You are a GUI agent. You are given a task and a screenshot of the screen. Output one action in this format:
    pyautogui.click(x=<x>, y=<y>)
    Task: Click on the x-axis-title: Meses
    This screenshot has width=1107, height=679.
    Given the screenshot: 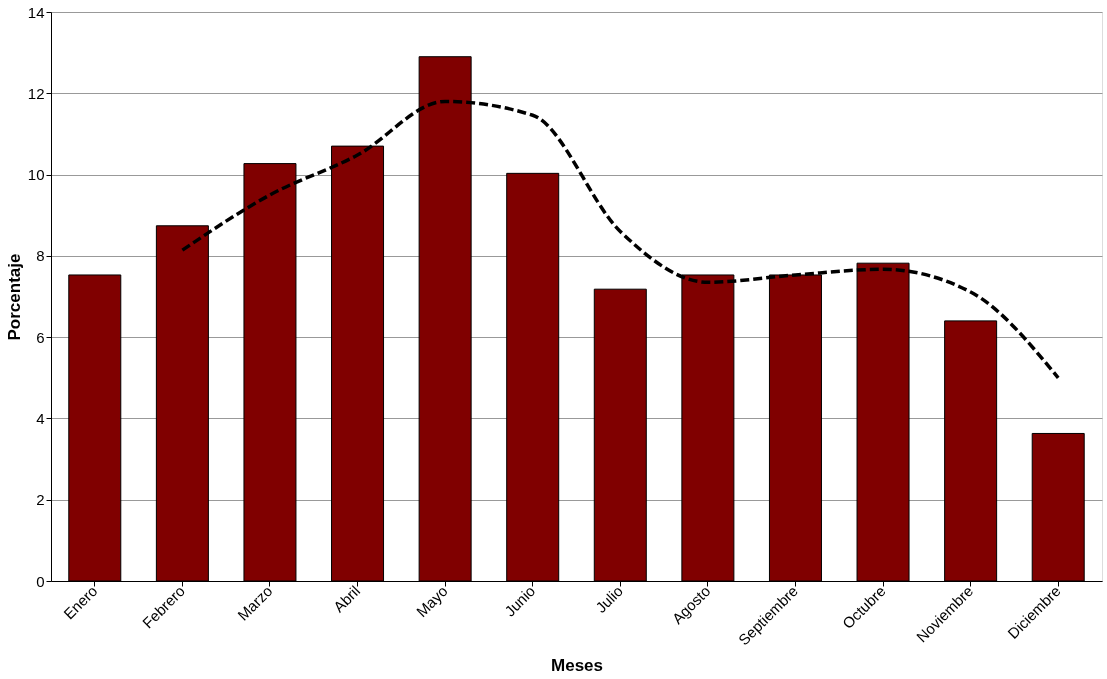 What is the action you would take?
    pyautogui.click(x=577, y=666)
    